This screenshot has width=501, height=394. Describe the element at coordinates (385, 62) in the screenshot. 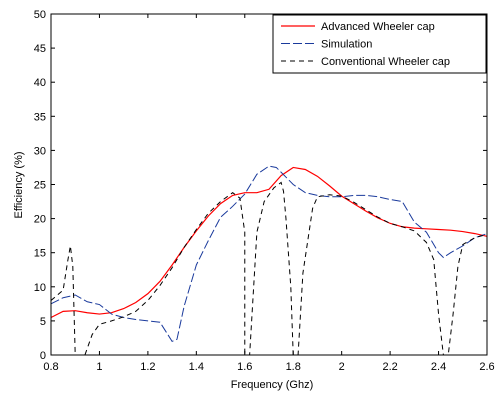

I see `legend-entry-label: Conventional Wheeler cap` at that location.